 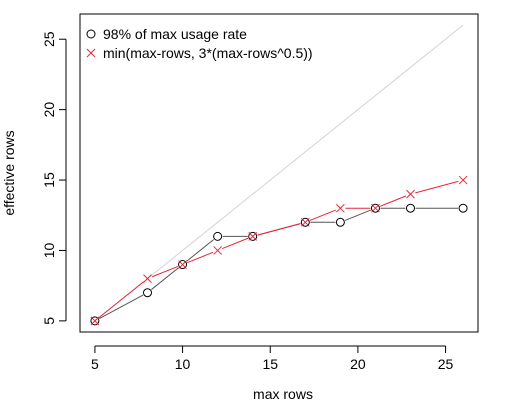 I want to click on y-tick-label: 25, so click(x=49, y=39).